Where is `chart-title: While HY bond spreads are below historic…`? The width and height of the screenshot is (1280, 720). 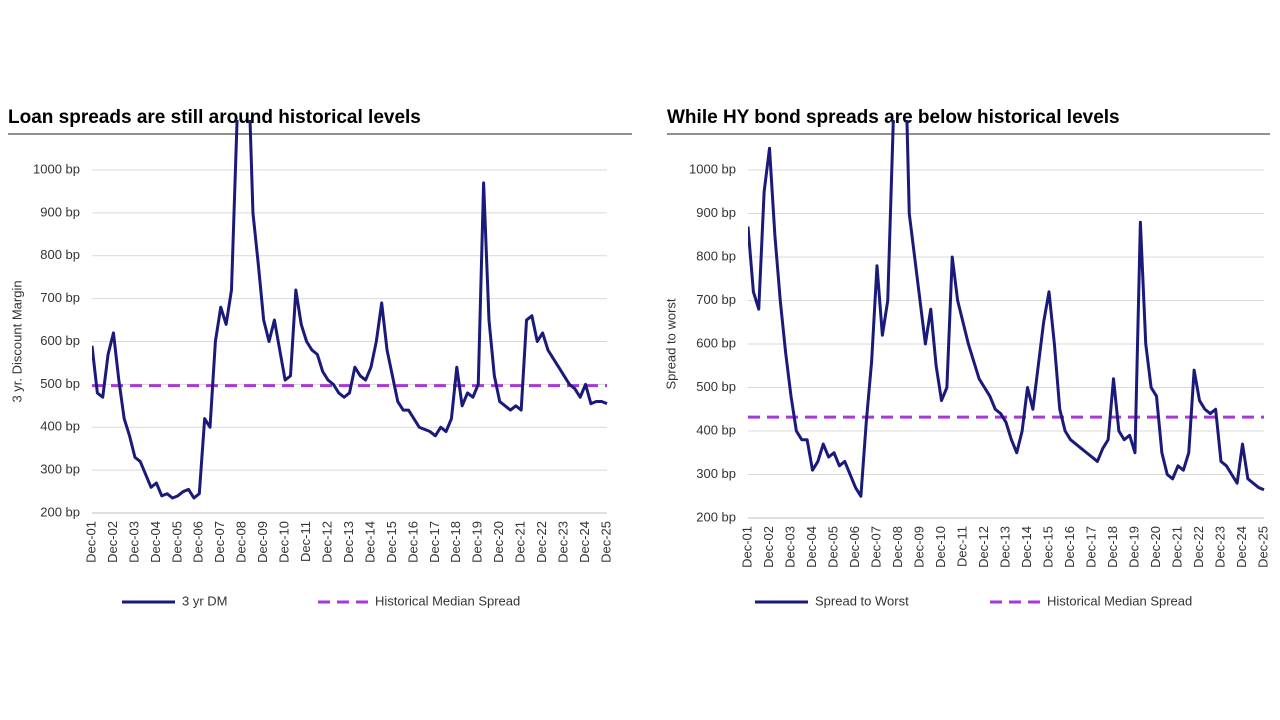
chart-title: While HY bond spreads are below historic… is located at coordinates (893, 117).